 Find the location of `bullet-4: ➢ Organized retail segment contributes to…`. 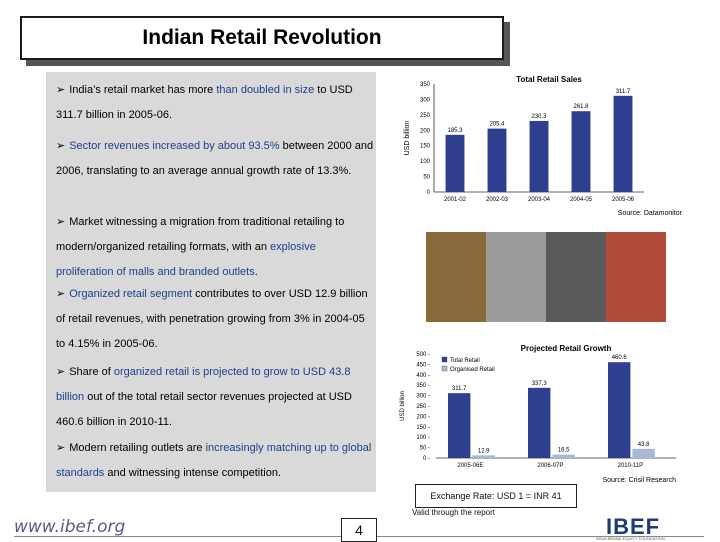

bullet-4: ➢ Organized retail segment contributes to… is located at coordinates (215, 319).